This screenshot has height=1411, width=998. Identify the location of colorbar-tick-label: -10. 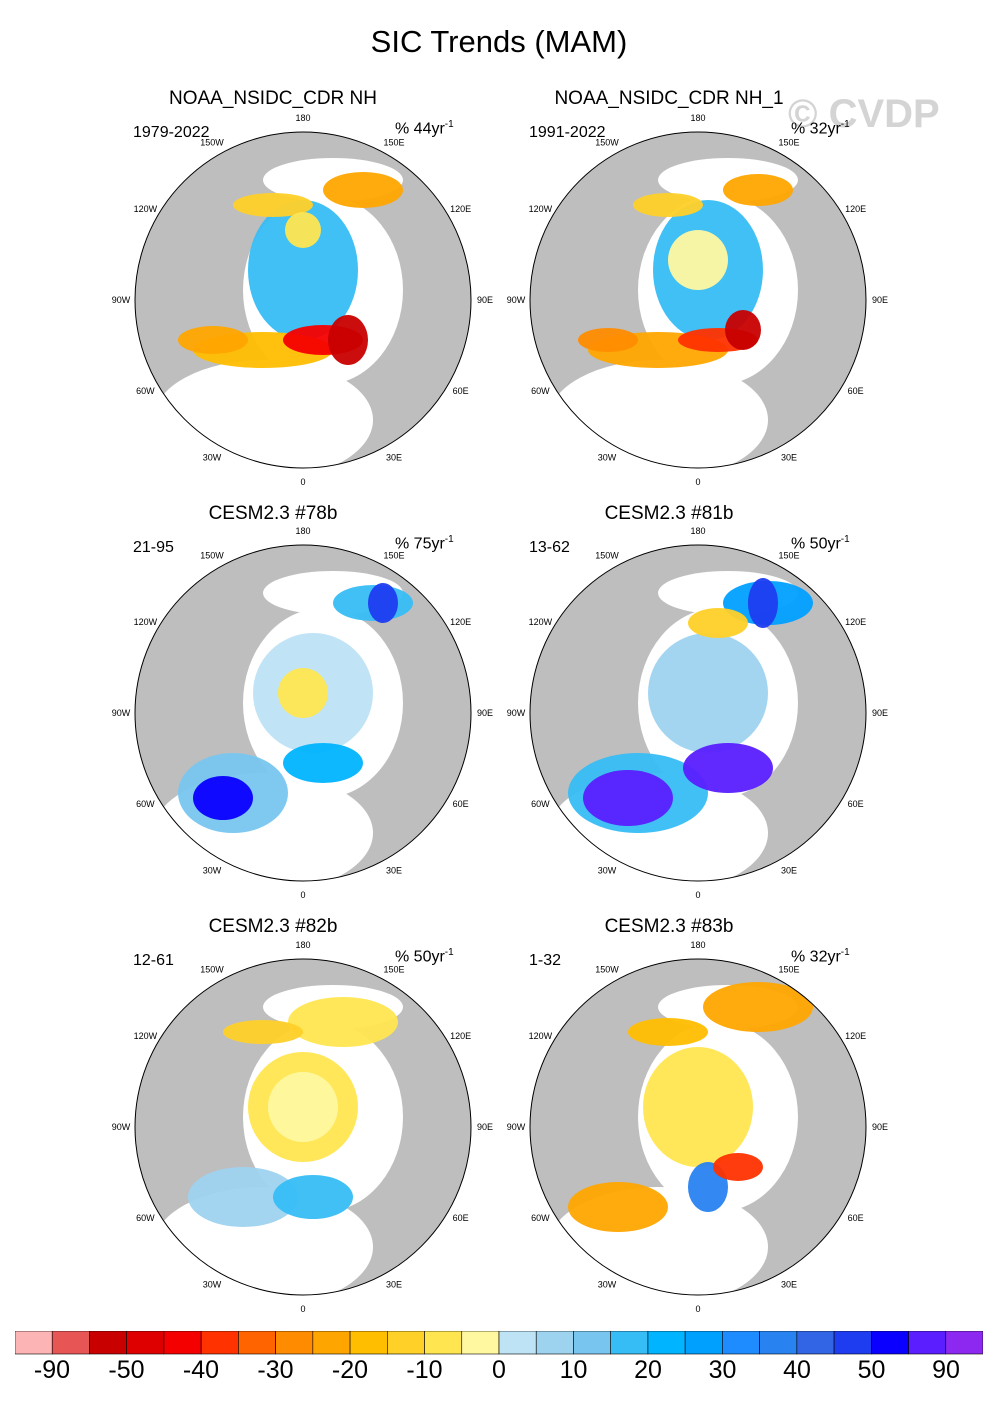
(424, 1370).